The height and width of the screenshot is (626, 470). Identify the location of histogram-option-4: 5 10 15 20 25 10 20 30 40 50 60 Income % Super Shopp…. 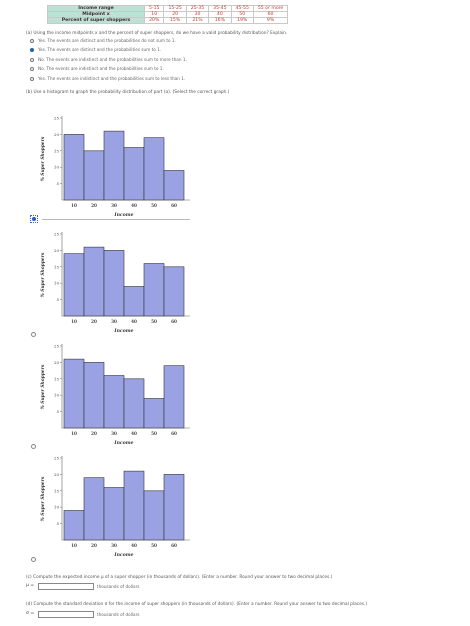
(115, 507).